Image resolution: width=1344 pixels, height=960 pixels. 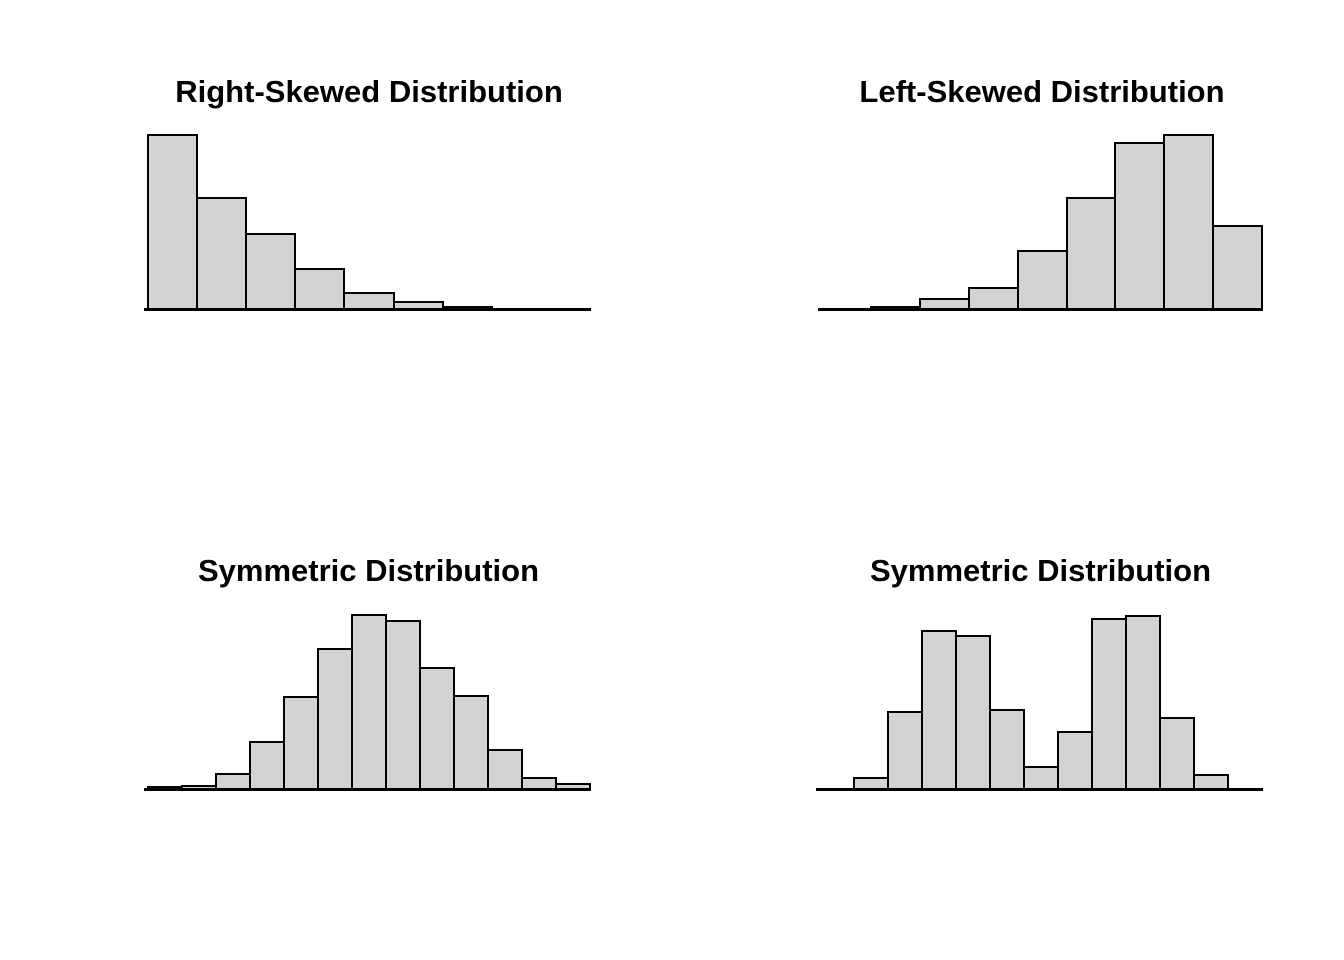 I want to click on histogram-plot-symmetric-bell, so click(x=367, y=685).